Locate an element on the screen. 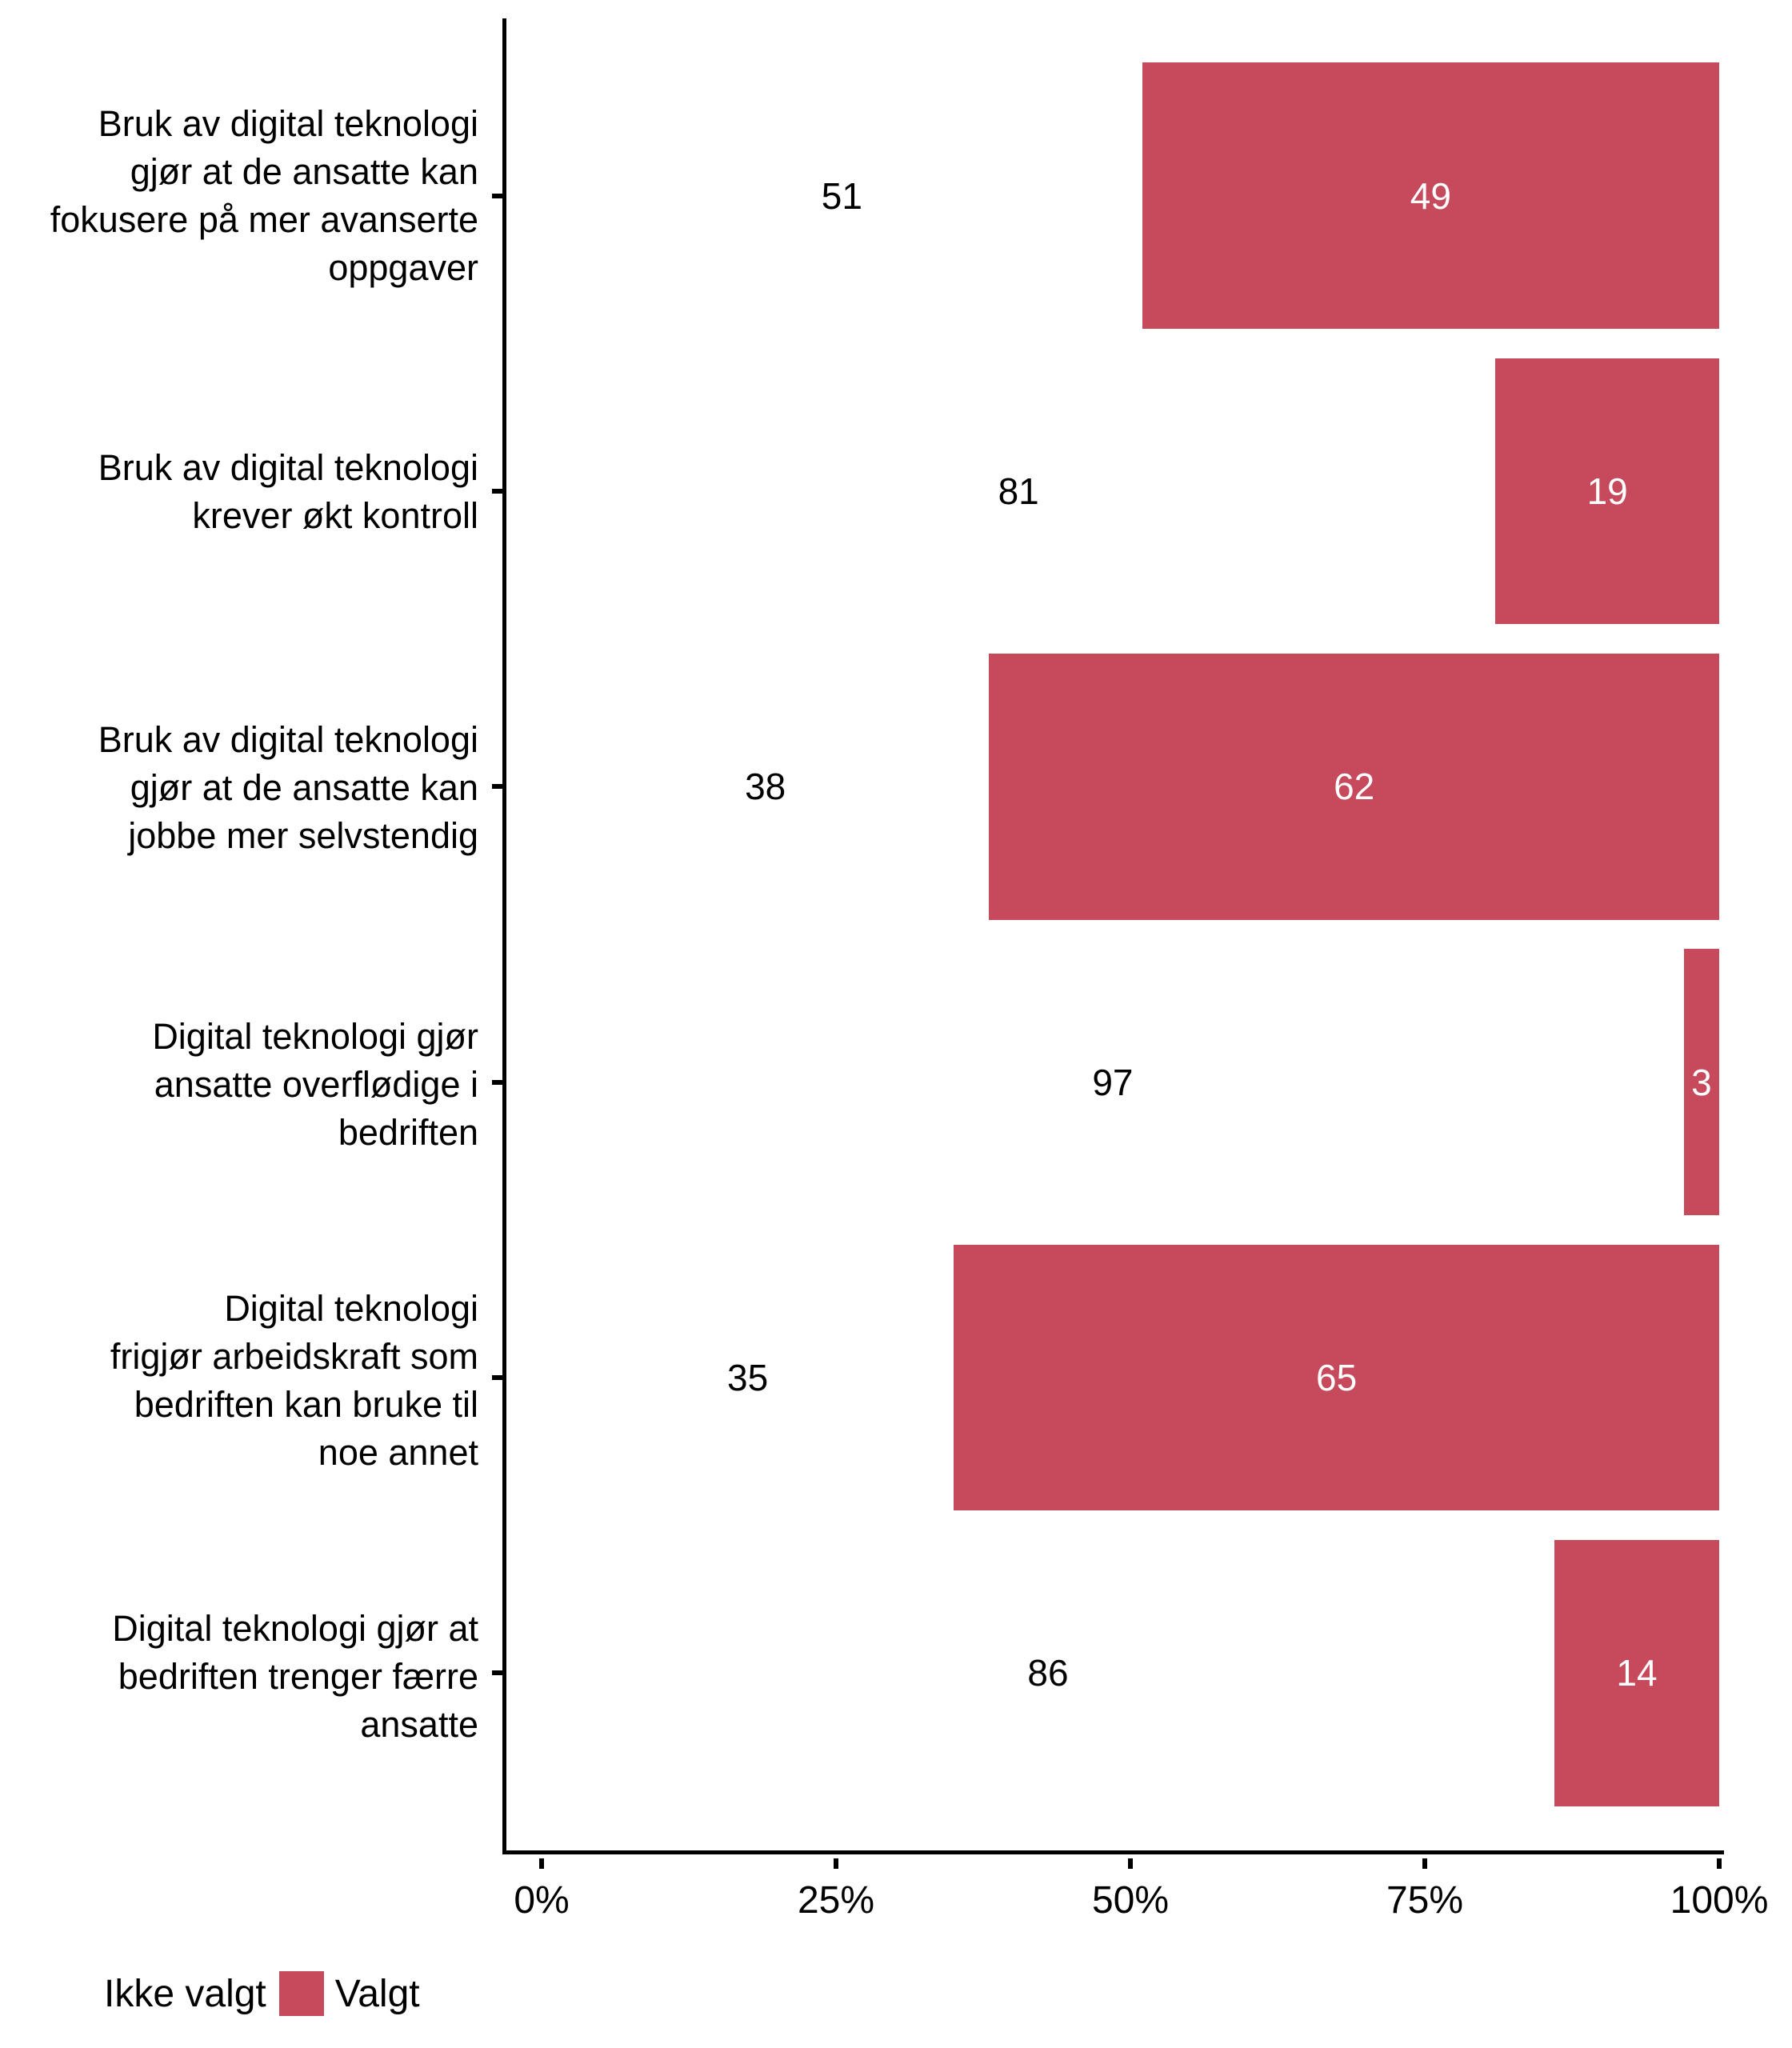 The image size is (1792, 2048). x-axis: 0% 25% 50% 75% 100% is located at coordinates (1141, 1902).